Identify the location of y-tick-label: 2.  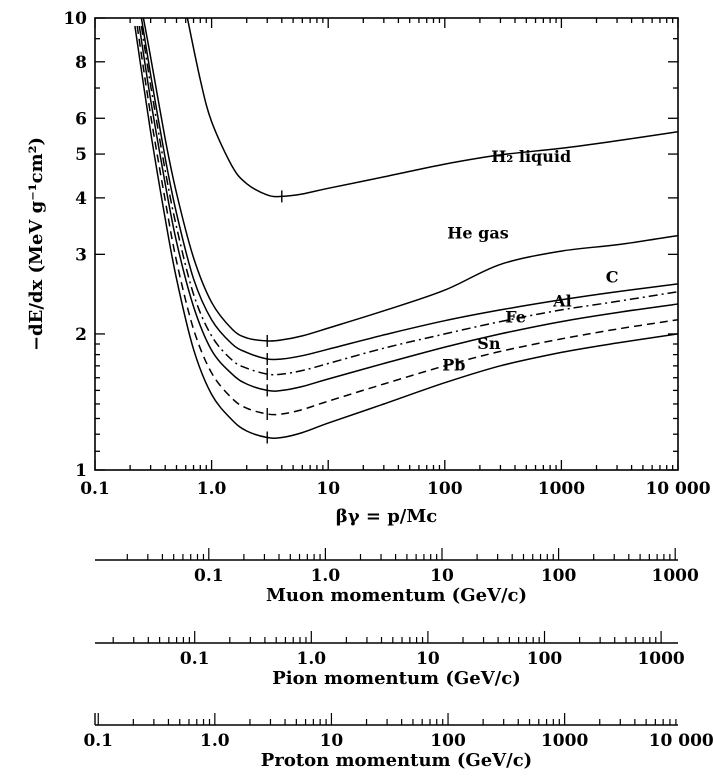
(81, 335).